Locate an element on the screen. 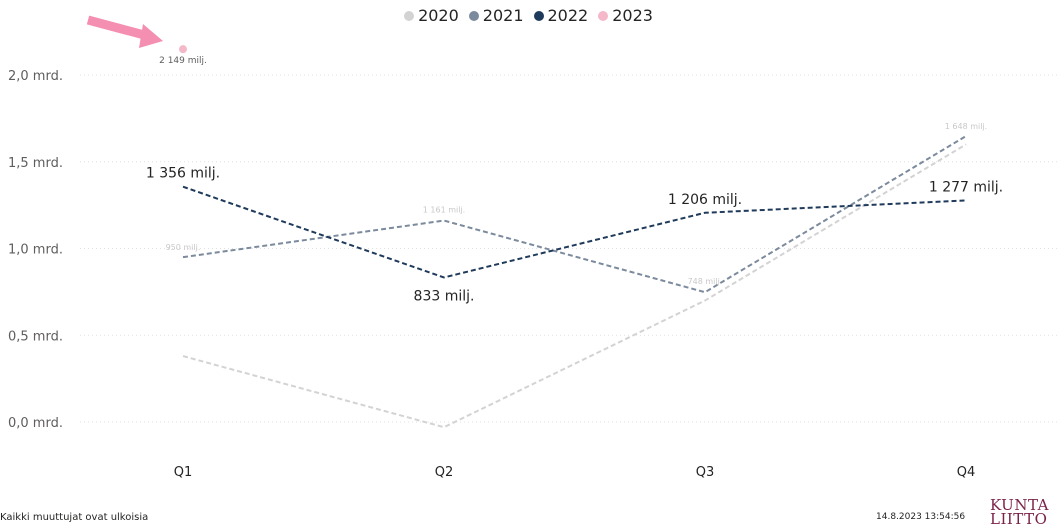 The height and width of the screenshot is (528, 1057). x-tick-label-0: Q1 is located at coordinates (183, 472).